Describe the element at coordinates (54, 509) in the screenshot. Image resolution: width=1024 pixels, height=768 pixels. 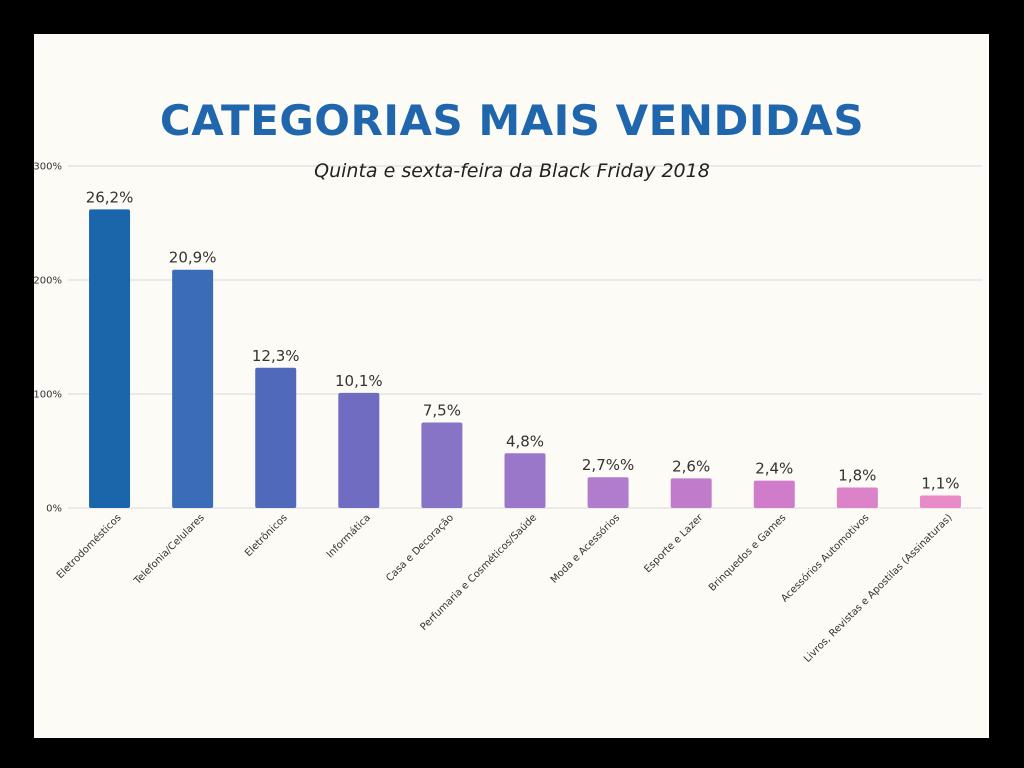
I see `y-tick-label: 0%` at that location.